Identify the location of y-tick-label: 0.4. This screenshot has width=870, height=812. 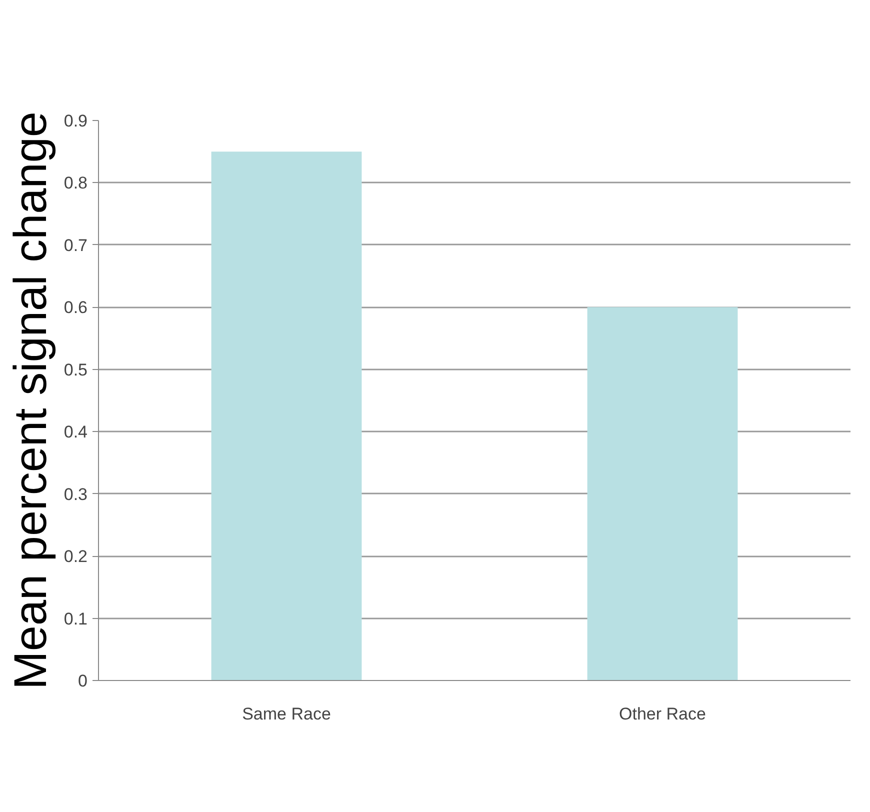
(76, 432).